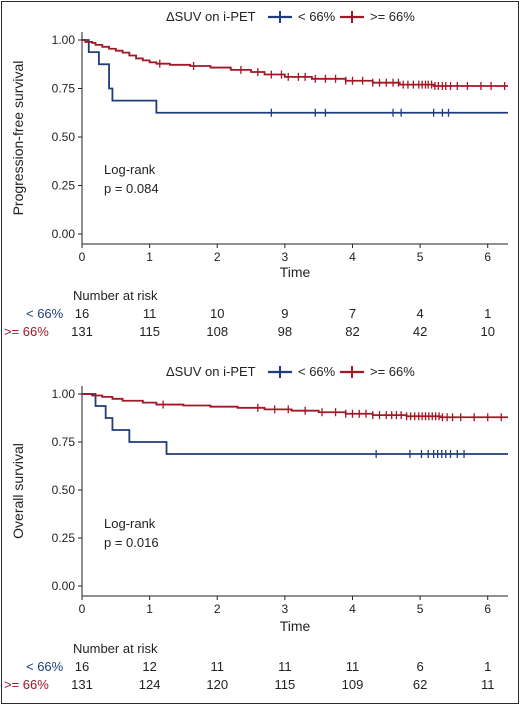  Describe the element at coordinates (131, 542) in the screenshot. I see `p-value-label: p = 0.016` at that location.